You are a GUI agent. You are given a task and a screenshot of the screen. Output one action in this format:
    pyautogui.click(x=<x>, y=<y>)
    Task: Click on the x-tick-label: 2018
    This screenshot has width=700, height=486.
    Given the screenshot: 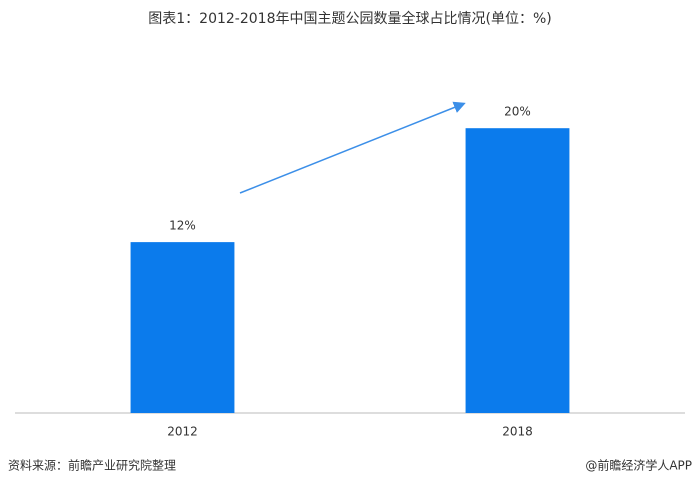 What is the action you would take?
    pyautogui.click(x=517, y=432)
    